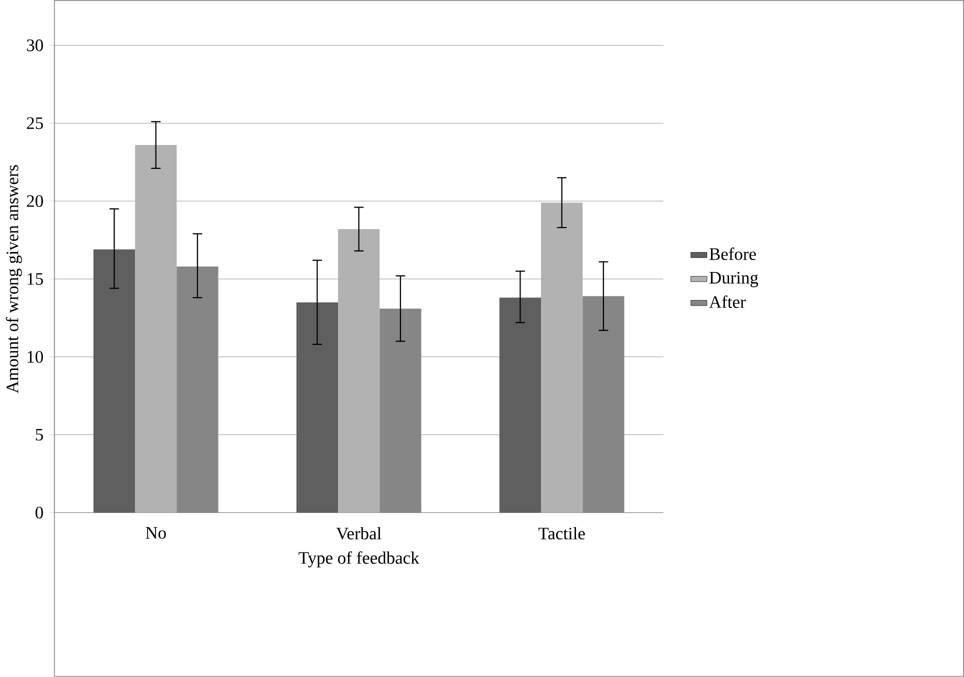 This screenshot has height=677, width=964. What do you see at coordinates (561, 533) in the screenshot?
I see `x-tick-label: Tactile` at bounding box center [561, 533].